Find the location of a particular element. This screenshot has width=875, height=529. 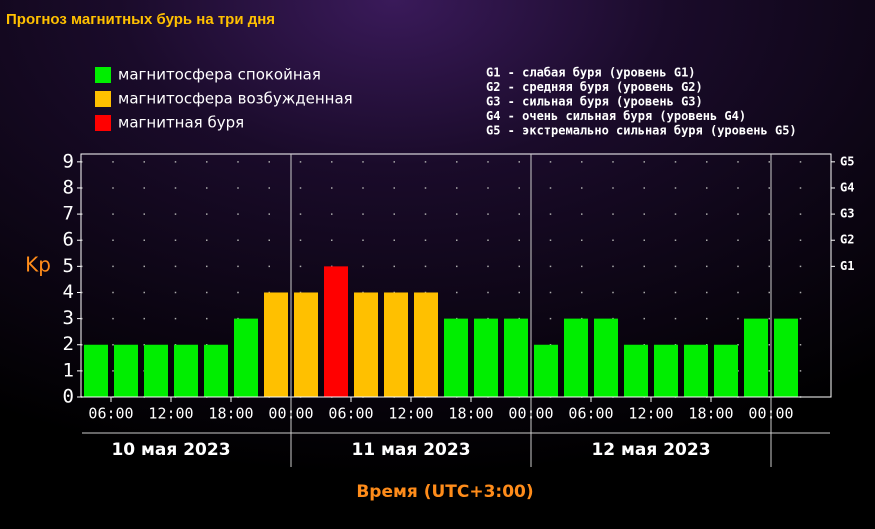

y2-tick-label: G2 is located at coordinates (847, 240).